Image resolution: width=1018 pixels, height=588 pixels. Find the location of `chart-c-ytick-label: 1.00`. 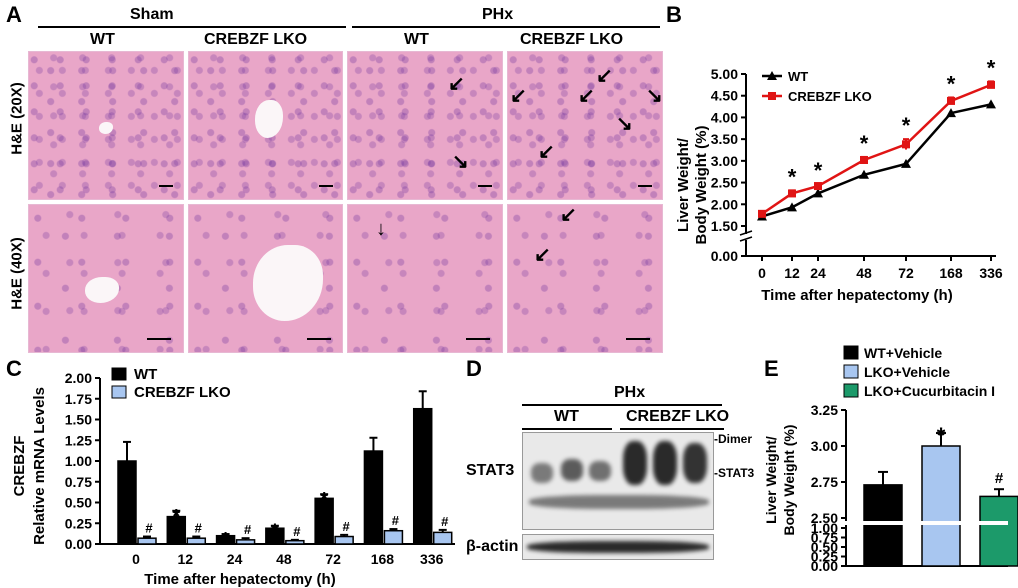

chart-c-ytick-label: 1.00 is located at coordinates (78, 461).